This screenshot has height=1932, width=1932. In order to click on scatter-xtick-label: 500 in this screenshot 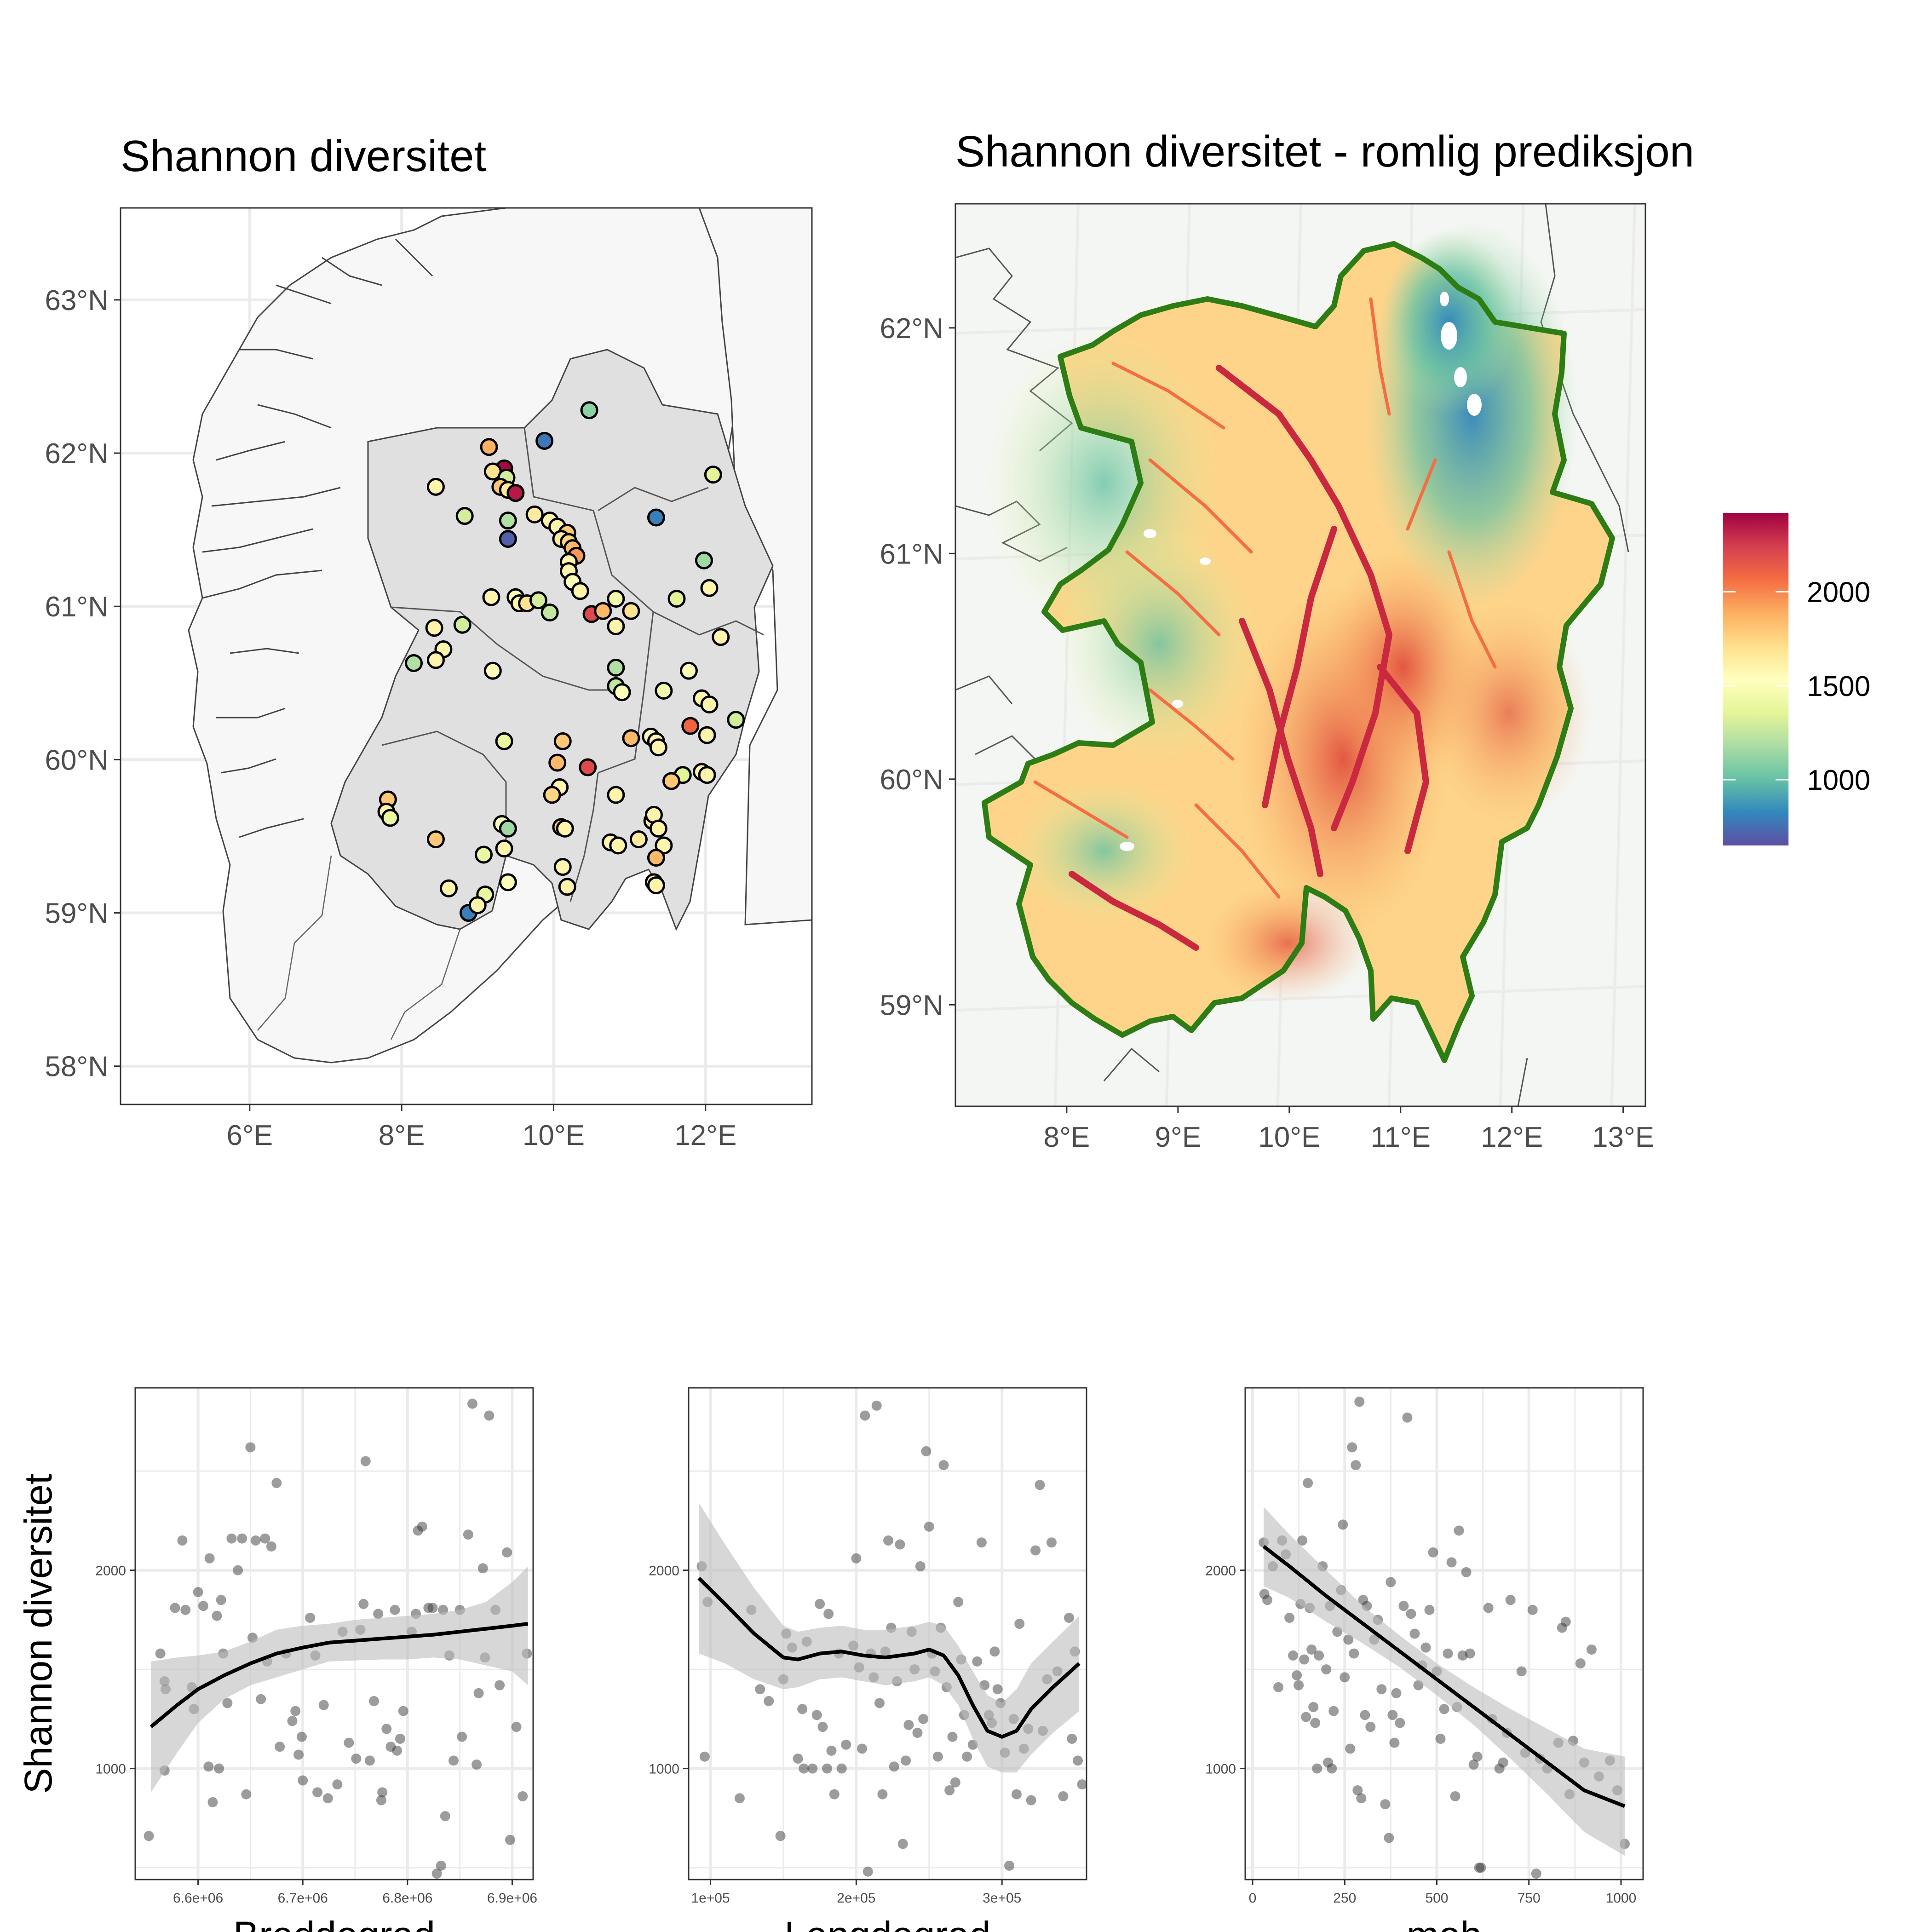, I will do `click(1436, 1898)`.